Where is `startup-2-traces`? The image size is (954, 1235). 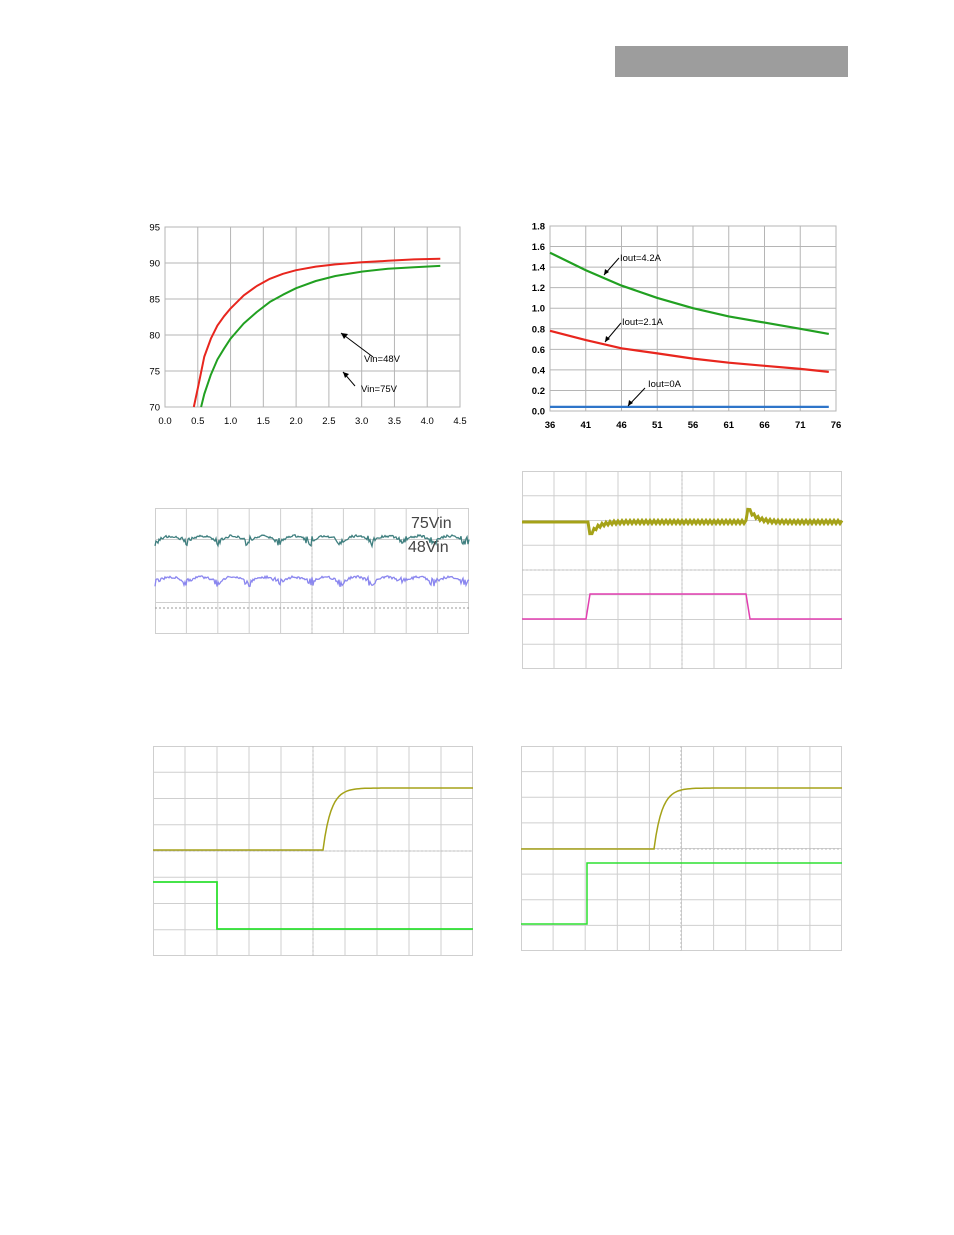
startup-2-traces is located at coordinates (681, 856).